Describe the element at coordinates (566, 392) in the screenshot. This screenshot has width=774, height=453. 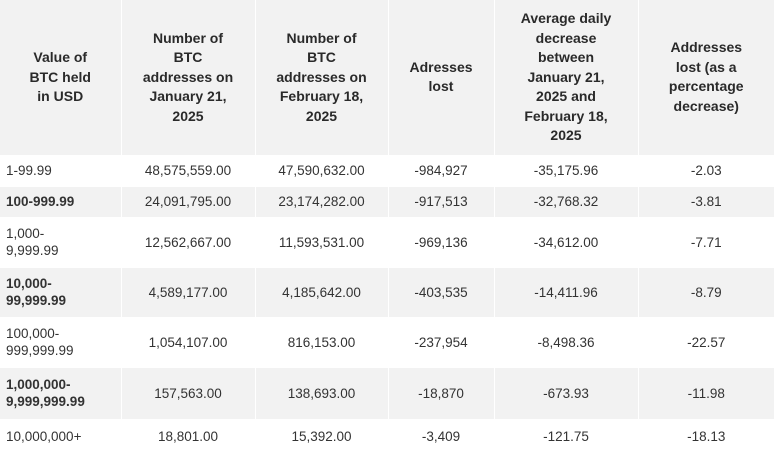
I see `daily-decrease-cell: -673.93` at that location.